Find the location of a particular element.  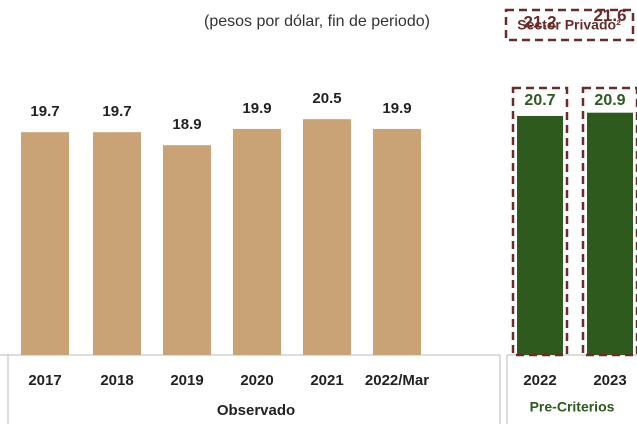

x-tick-label: 2021 is located at coordinates (326, 380).